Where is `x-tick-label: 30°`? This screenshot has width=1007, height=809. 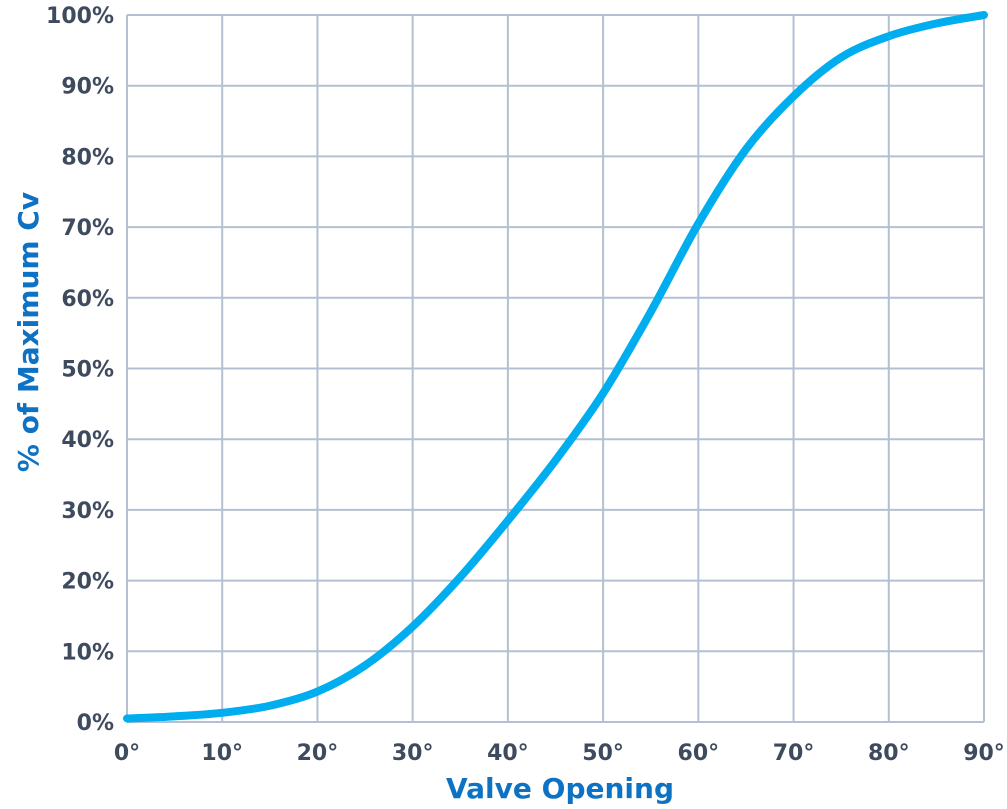 x-tick-label: 30° is located at coordinates (413, 753).